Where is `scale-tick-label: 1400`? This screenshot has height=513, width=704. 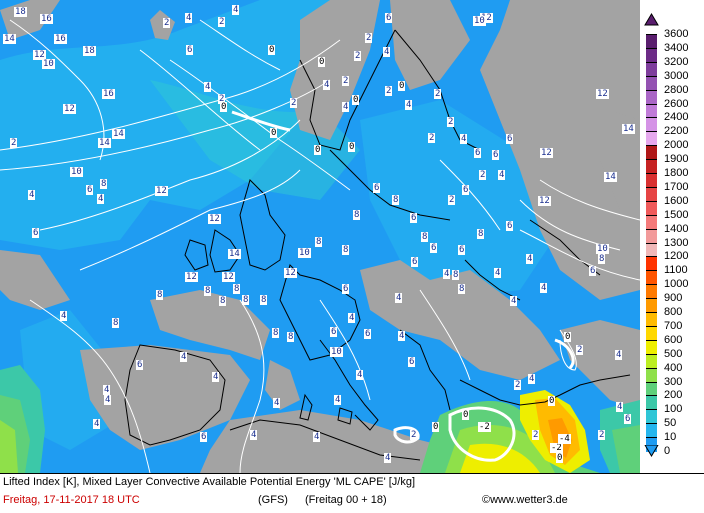 scale-tick-label: 1400 is located at coordinates (676, 228).